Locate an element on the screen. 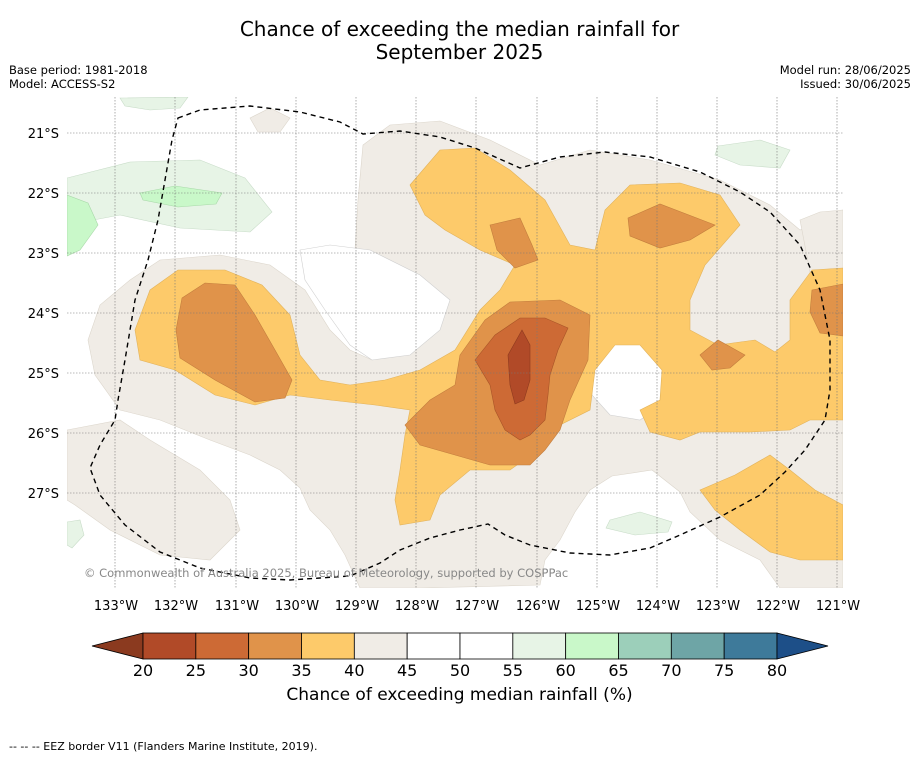 The image size is (919, 758). green-region-sw is located at coordinates (76, 534).